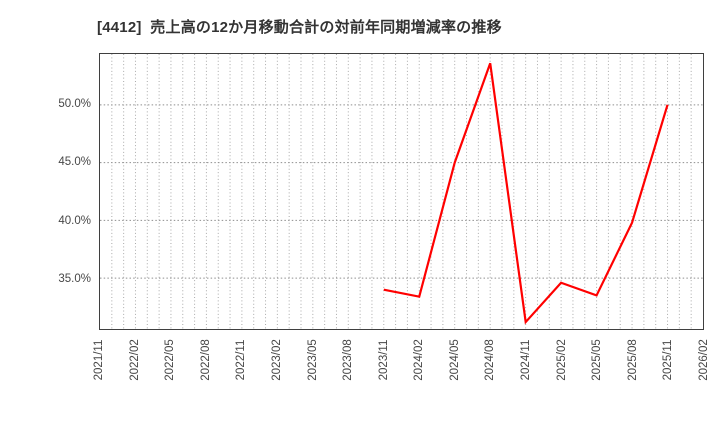 The height and width of the screenshot is (440, 720). Describe the element at coordinates (74, 104) in the screenshot. I see `y-tick-label: 50.0%` at that location.